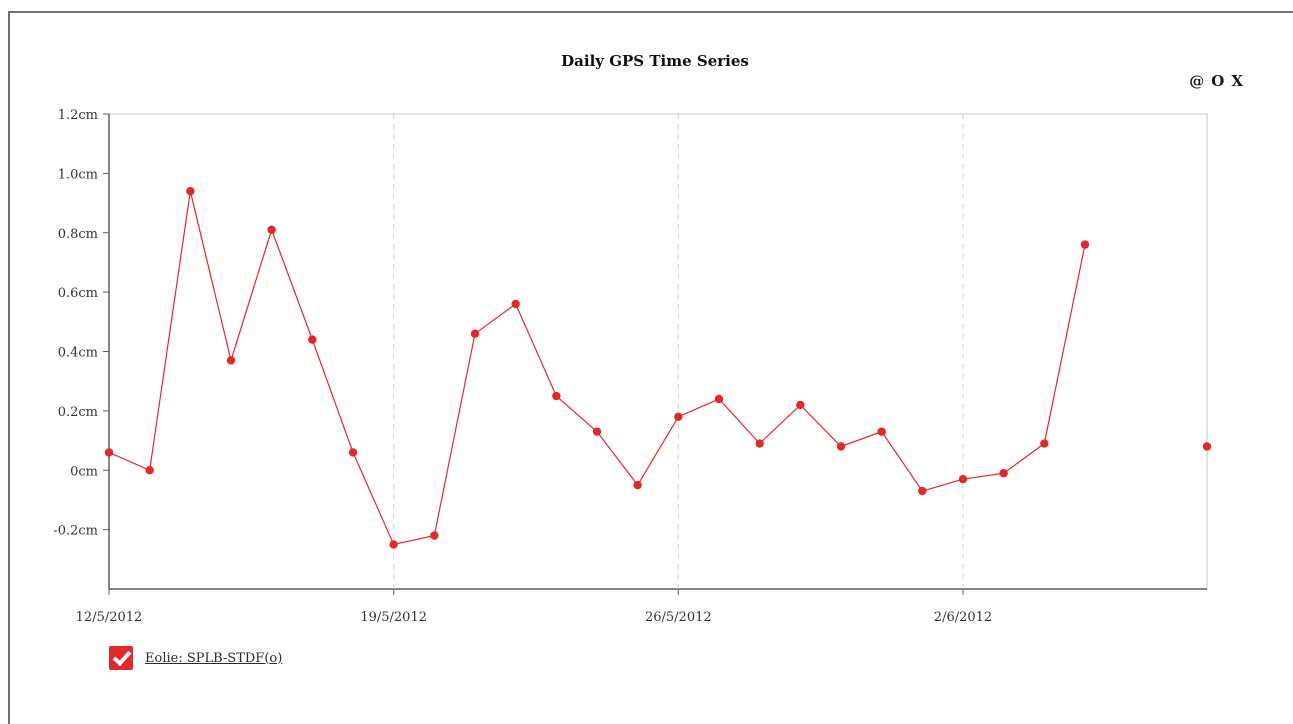 The height and width of the screenshot is (724, 1293). I want to click on x-tick-label-0: 12/5/2012, so click(109, 617).